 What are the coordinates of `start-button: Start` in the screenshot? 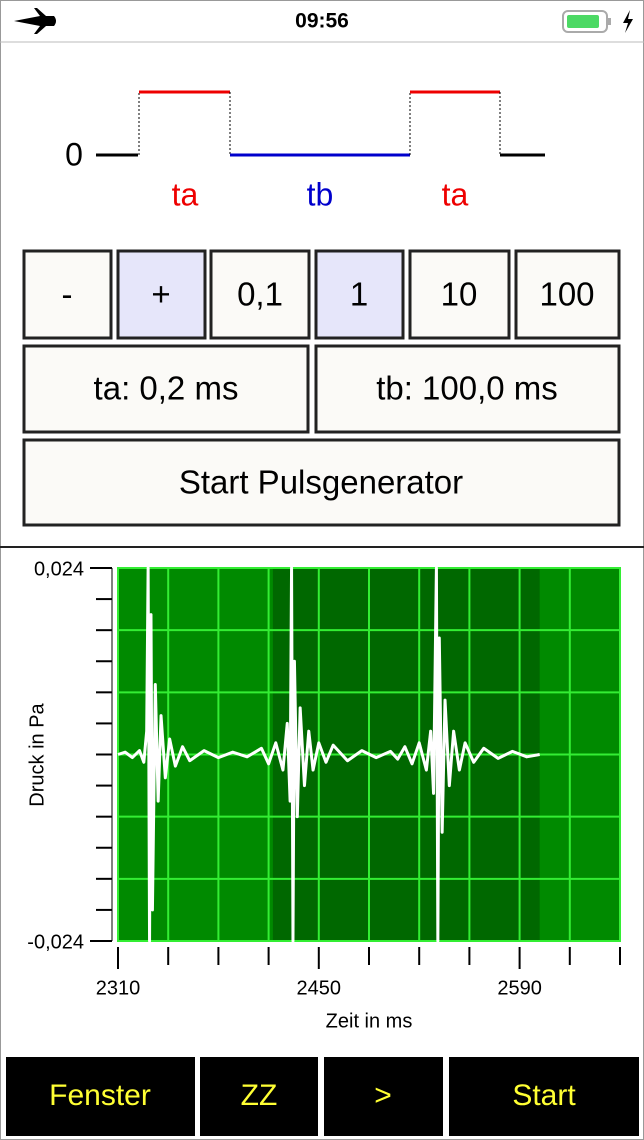 It's located at (544, 1096).